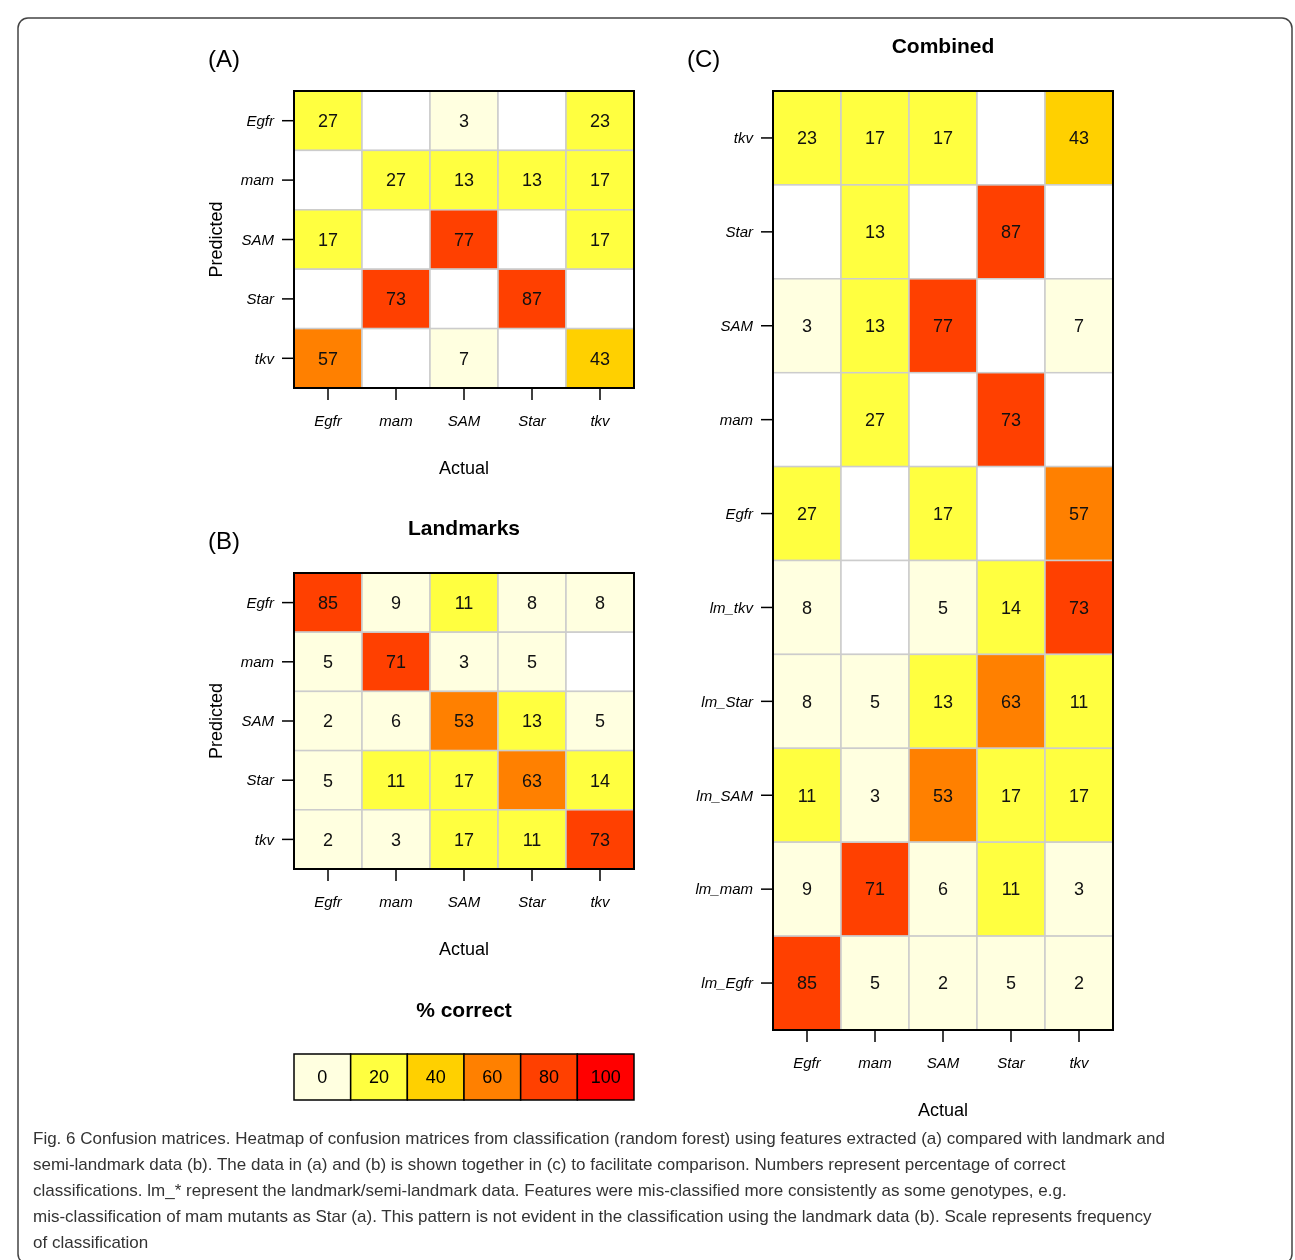  Describe the element at coordinates (464, 527) in the screenshot. I see `chart-title: Landmarks` at that location.